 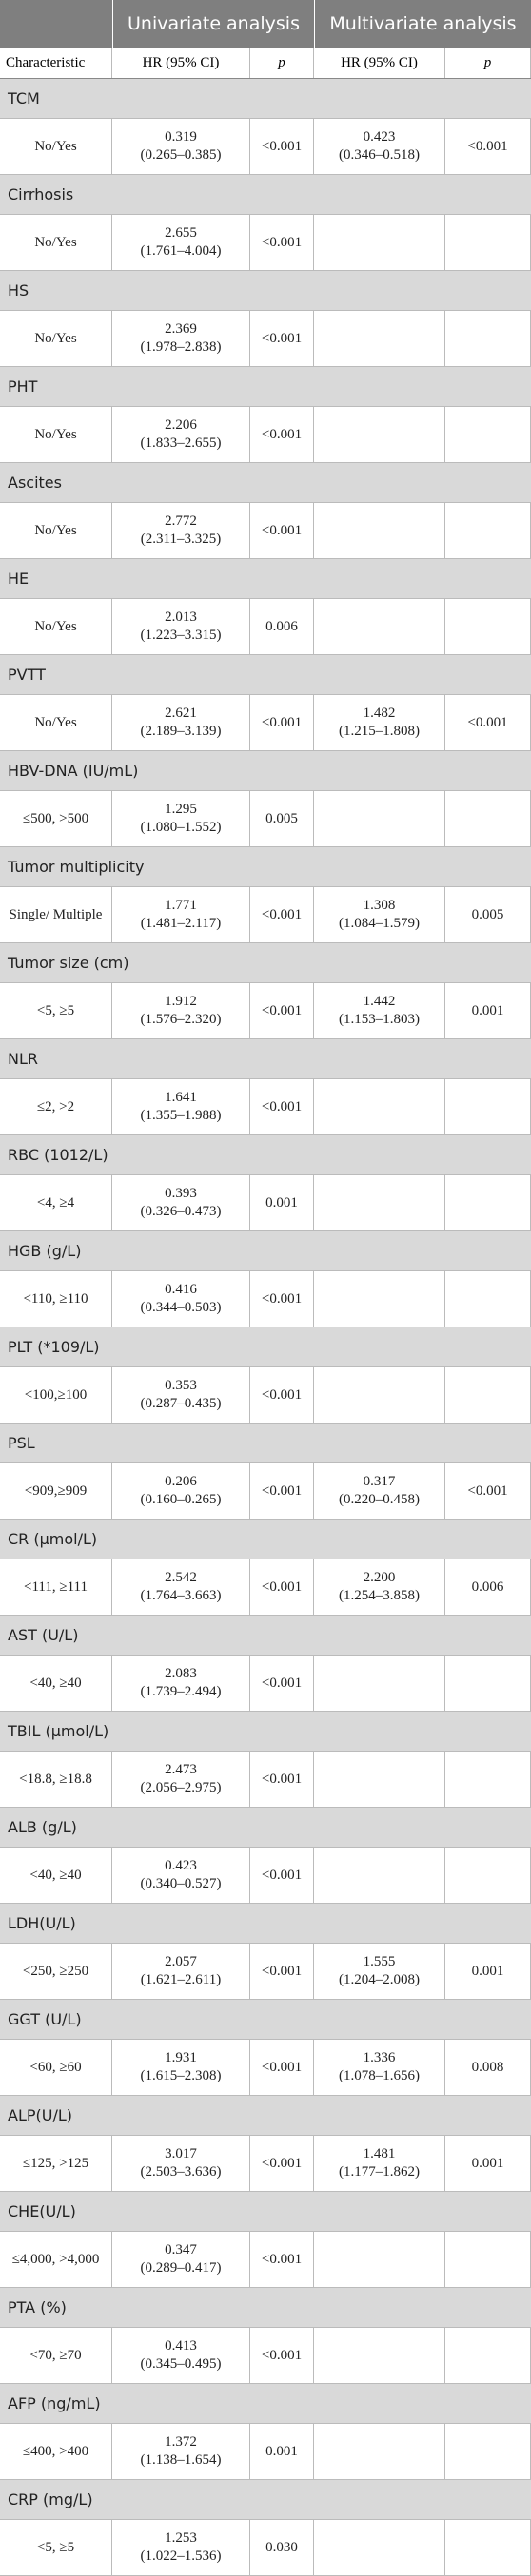 I want to click on hr-ci: (1.138–1.654), so click(x=181, y=2460).